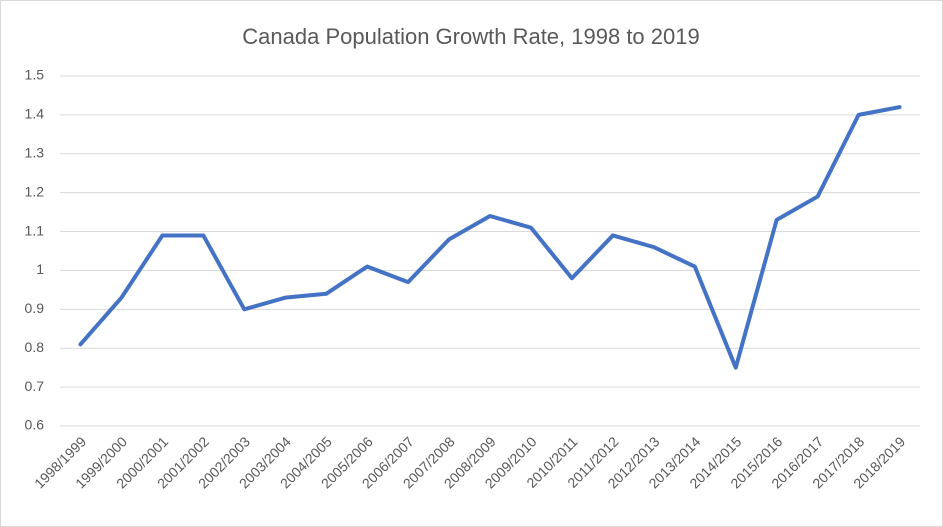 Image resolution: width=943 pixels, height=527 pixels. What do you see at coordinates (35, 230) in the screenshot?
I see `y-tick-label: 1.1` at bounding box center [35, 230].